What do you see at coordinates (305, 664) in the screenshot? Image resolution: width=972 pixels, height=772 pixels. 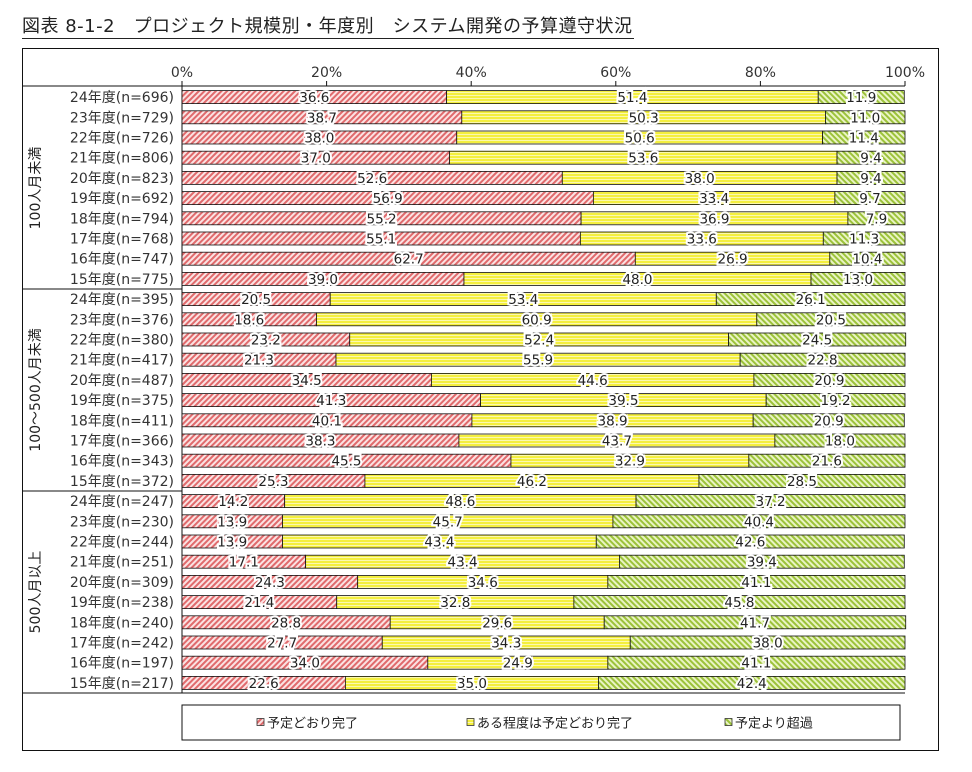 I see `data-label: 34.0` at bounding box center [305, 664].